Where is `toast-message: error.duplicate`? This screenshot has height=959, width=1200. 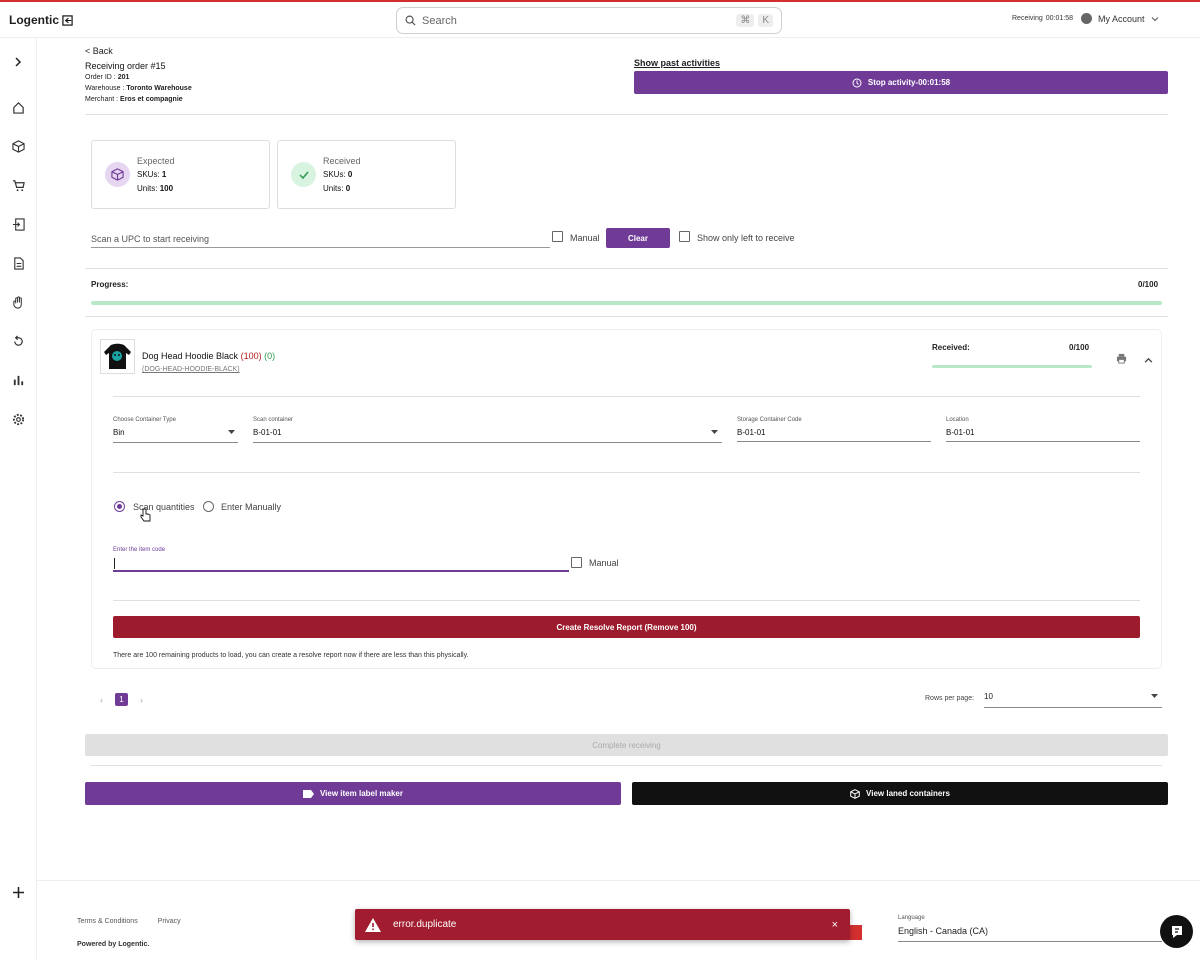
toast-message: error.duplicate is located at coordinates (425, 924).